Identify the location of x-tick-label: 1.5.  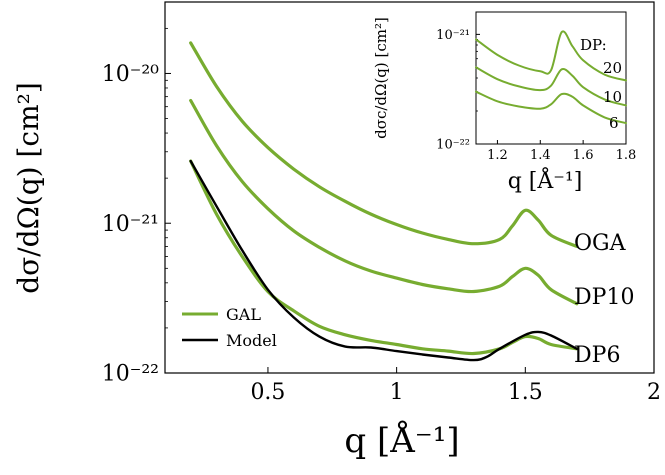
(525, 392).